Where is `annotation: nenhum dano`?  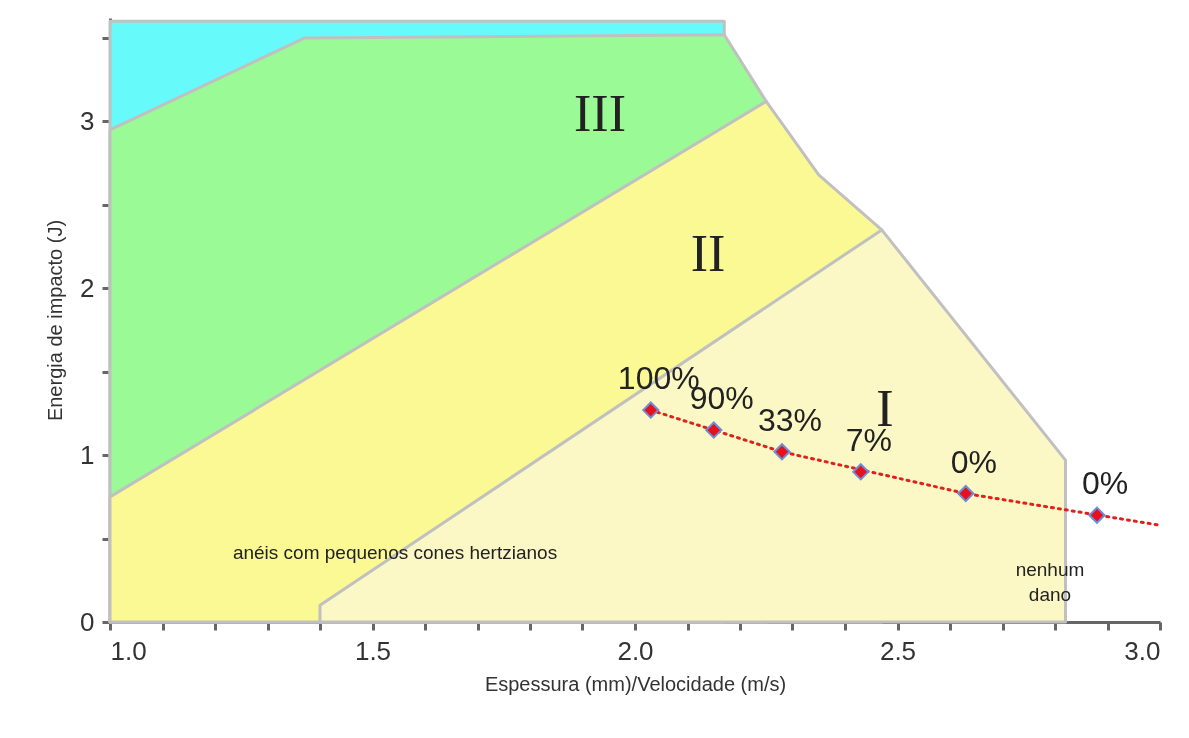
annotation: nenhum dano is located at coordinates (1050, 582).